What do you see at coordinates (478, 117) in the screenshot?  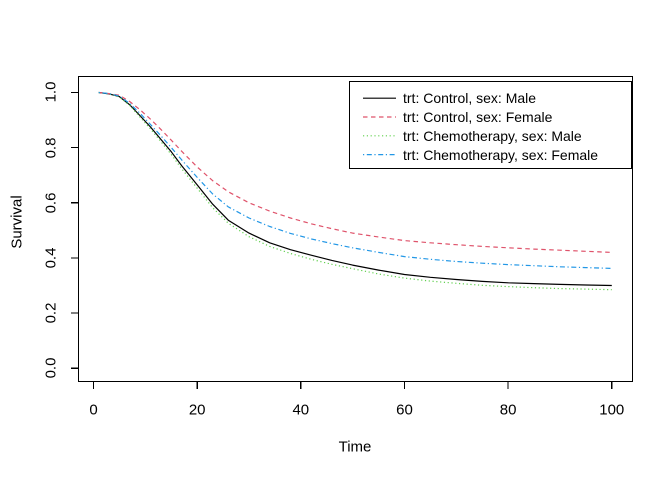 I see `legend-label-1: trt: Control, sex: Female` at bounding box center [478, 117].